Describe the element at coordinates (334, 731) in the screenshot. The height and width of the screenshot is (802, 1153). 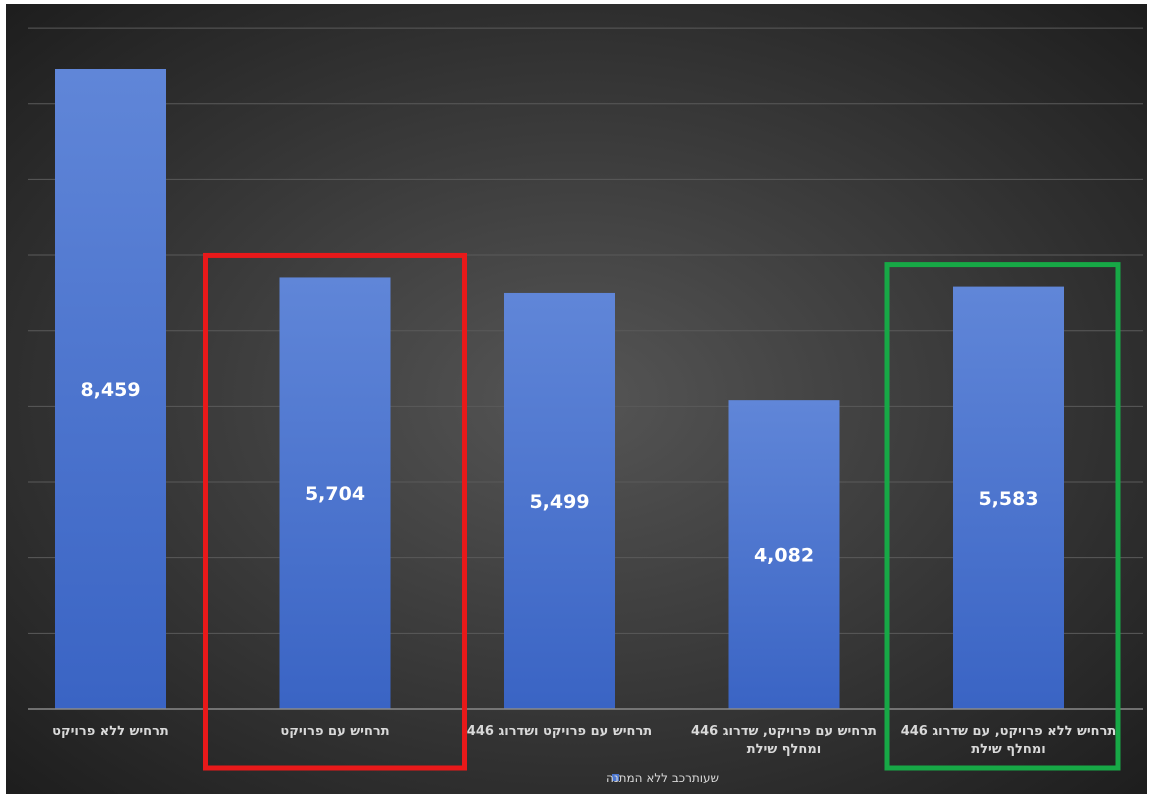
I see `category-label: תרחיש עם פרויקט` at that location.